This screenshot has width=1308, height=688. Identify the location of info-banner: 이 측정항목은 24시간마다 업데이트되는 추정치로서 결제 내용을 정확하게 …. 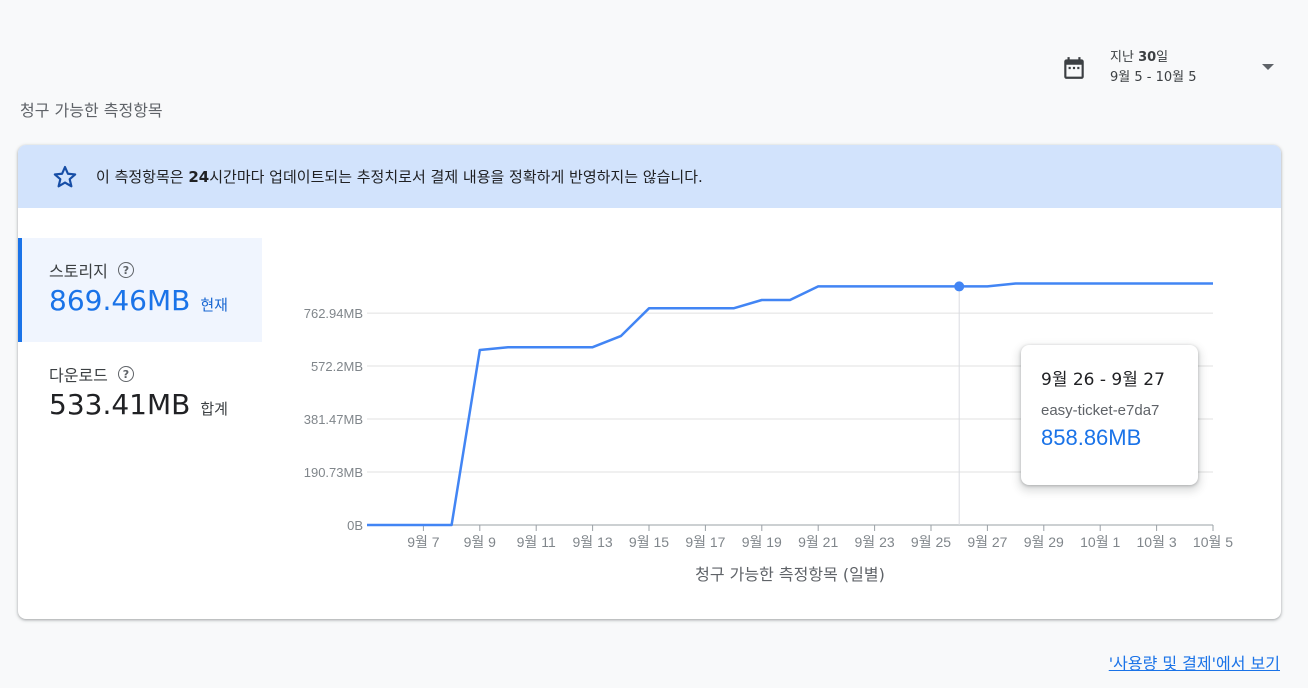
(649, 176).